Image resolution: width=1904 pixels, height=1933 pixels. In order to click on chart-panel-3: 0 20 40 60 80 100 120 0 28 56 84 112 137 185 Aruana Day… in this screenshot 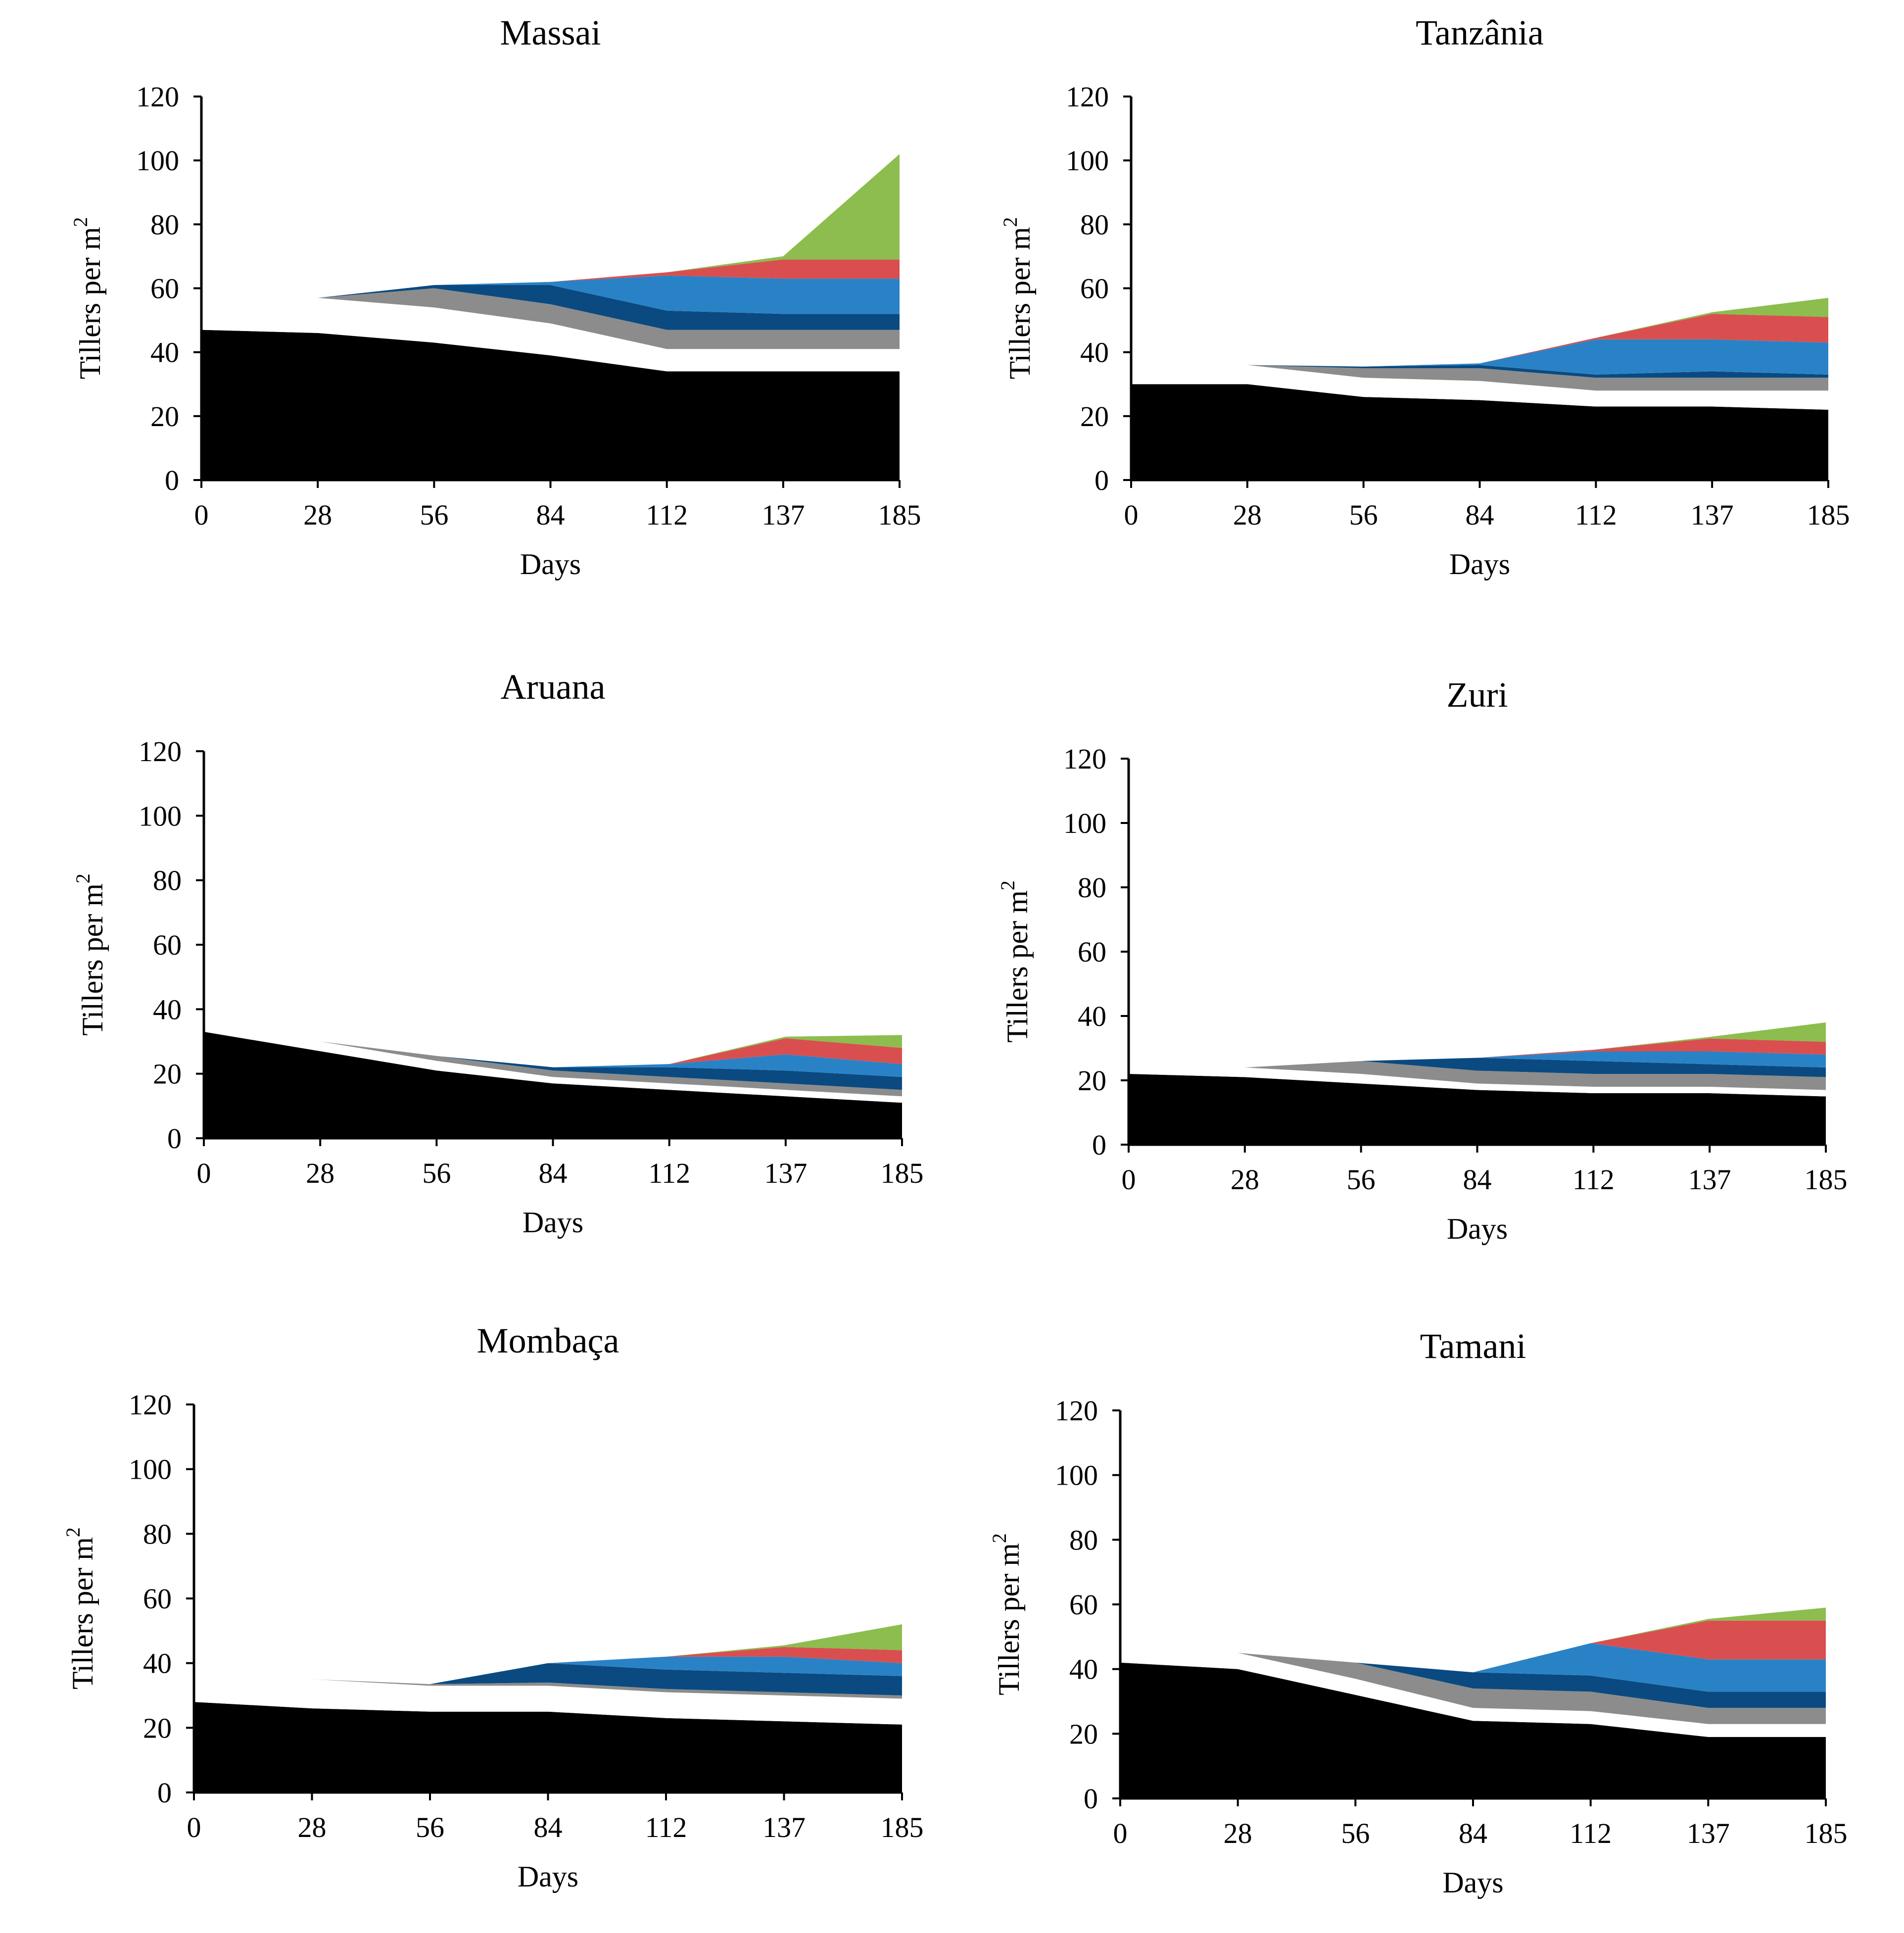, I will do `click(498, 953)`.